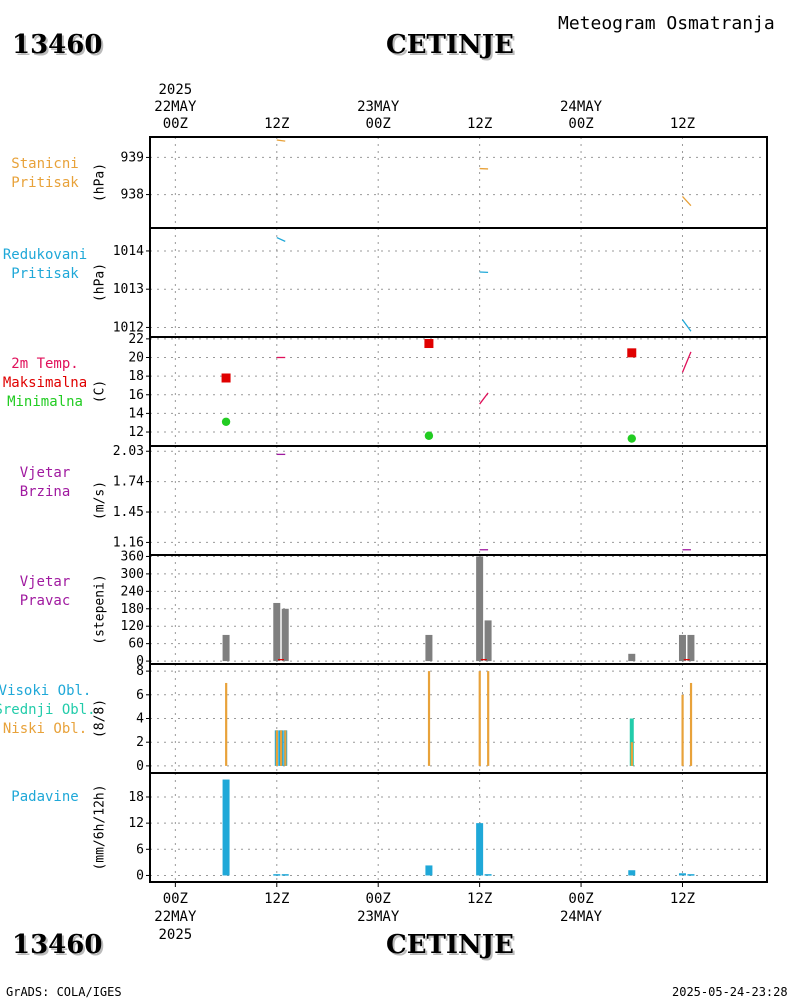 Image resolution: width=800 pixels, height=1000 pixels. Describe the element at coordinates (450, 945) in the screenshot. I see `station-name-bottom: CETINJE` at that location.